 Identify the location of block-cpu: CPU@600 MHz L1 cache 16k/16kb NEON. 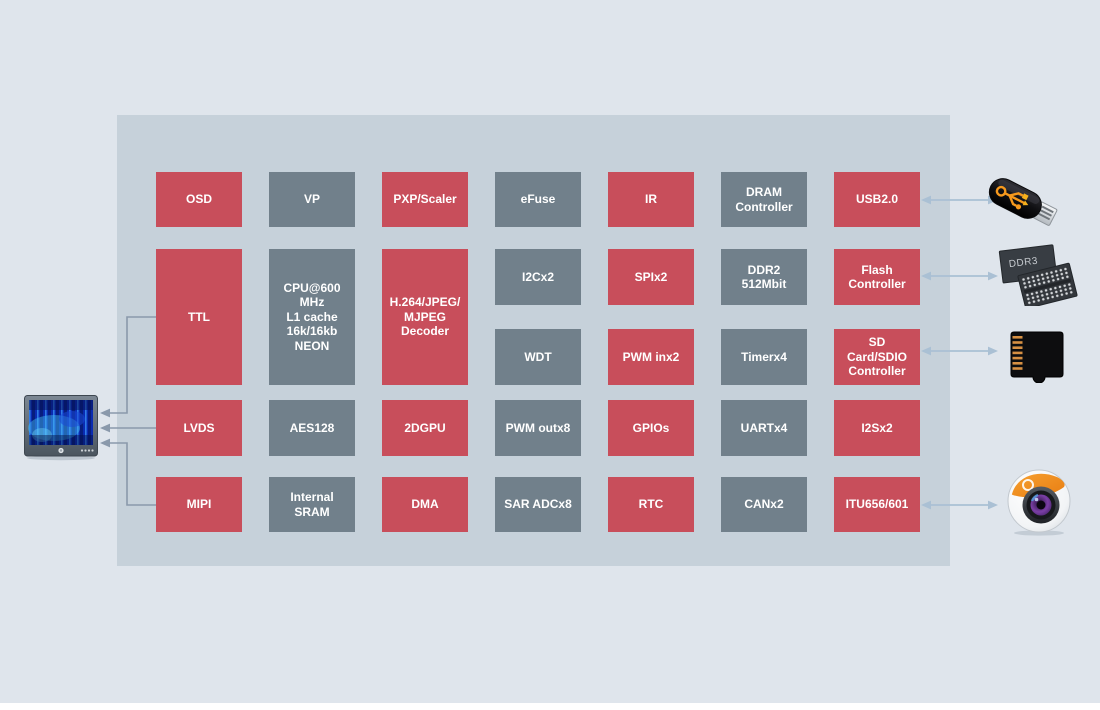
(312, 317).